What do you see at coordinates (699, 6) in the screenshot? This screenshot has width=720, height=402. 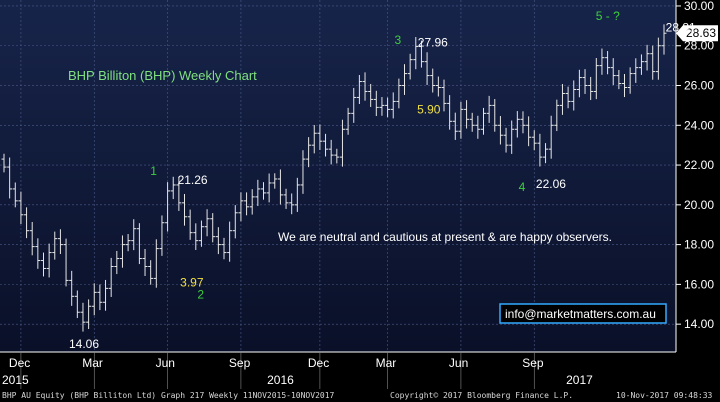 I see `y-tick-label: 30.00` at bounding box center [699, 6].